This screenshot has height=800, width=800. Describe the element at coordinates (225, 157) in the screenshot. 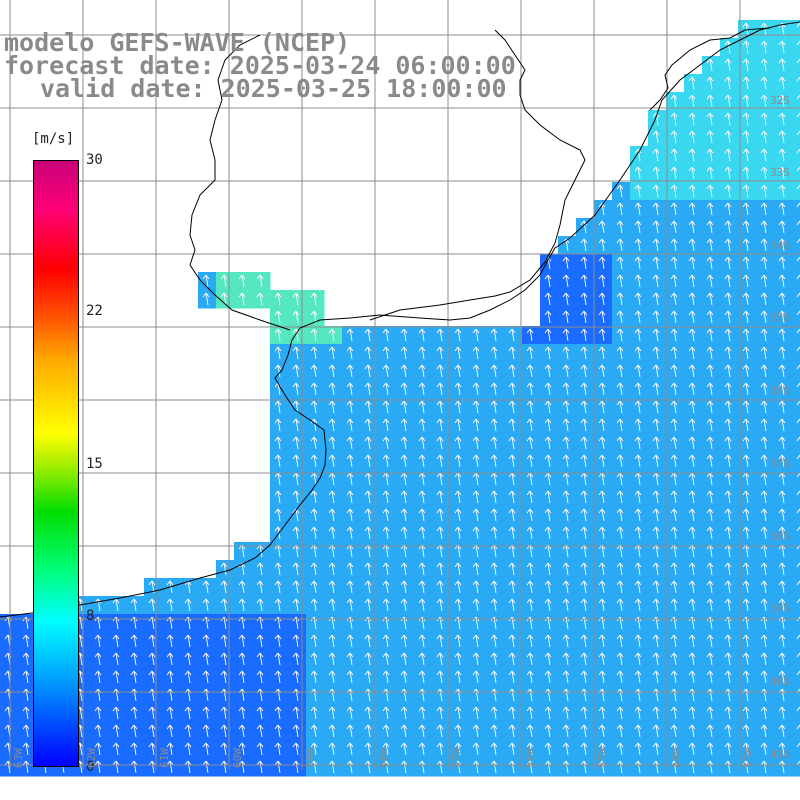

I see `coastline-uruguay-river` at that location.